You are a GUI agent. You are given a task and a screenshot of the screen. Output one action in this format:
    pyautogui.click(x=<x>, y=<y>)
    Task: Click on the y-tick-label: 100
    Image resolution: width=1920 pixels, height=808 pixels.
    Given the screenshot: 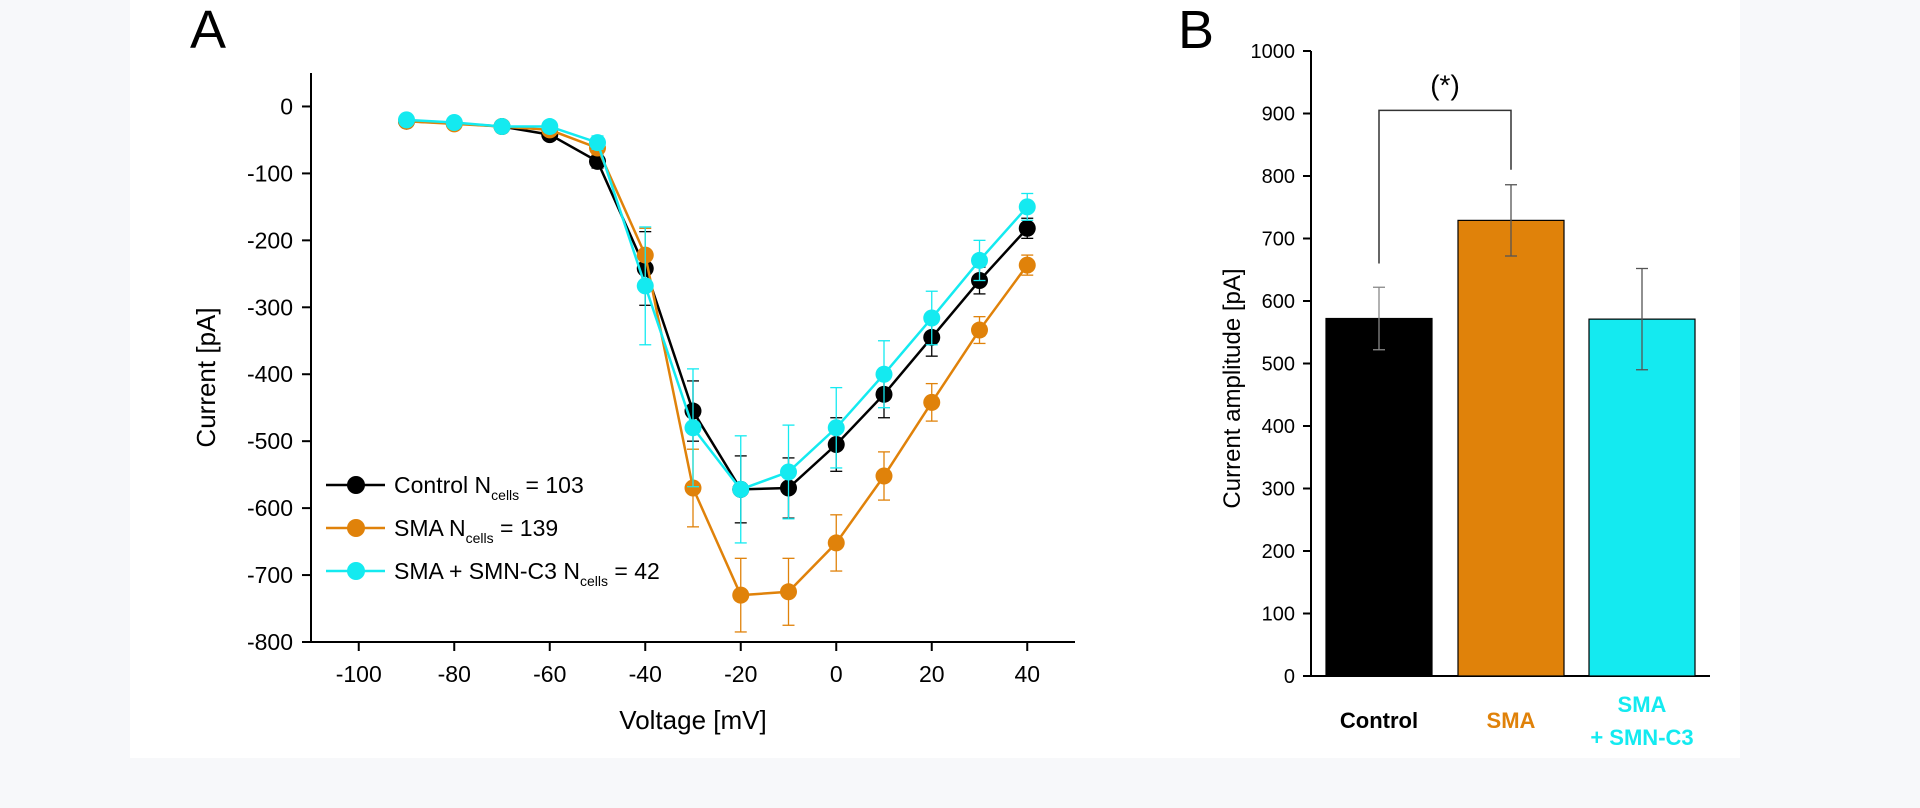 What is the action you would take?
    pyautogui.click(x=1278, y=615)
    